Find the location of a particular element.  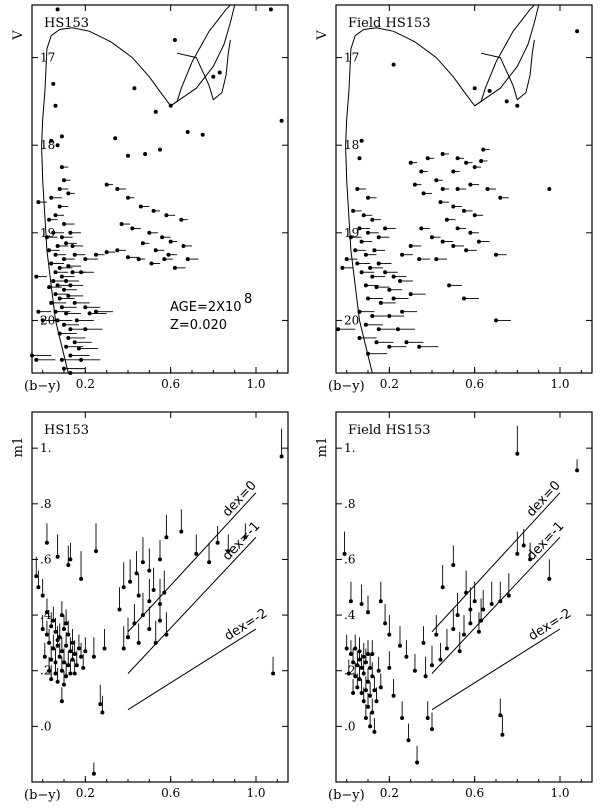

y-tick-label: .8 is located at coordinates (349, 504).